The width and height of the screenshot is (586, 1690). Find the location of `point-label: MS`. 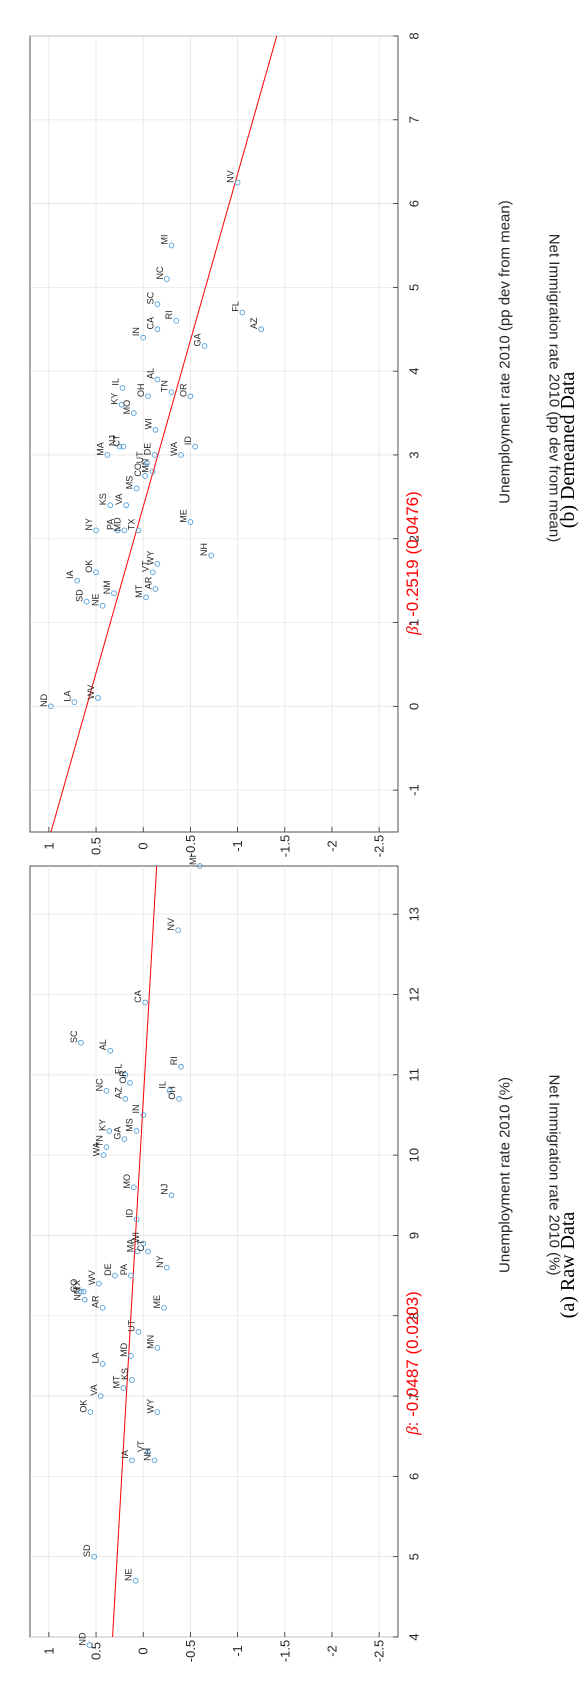

point-label: MS is located at coordinates (130, 1125).